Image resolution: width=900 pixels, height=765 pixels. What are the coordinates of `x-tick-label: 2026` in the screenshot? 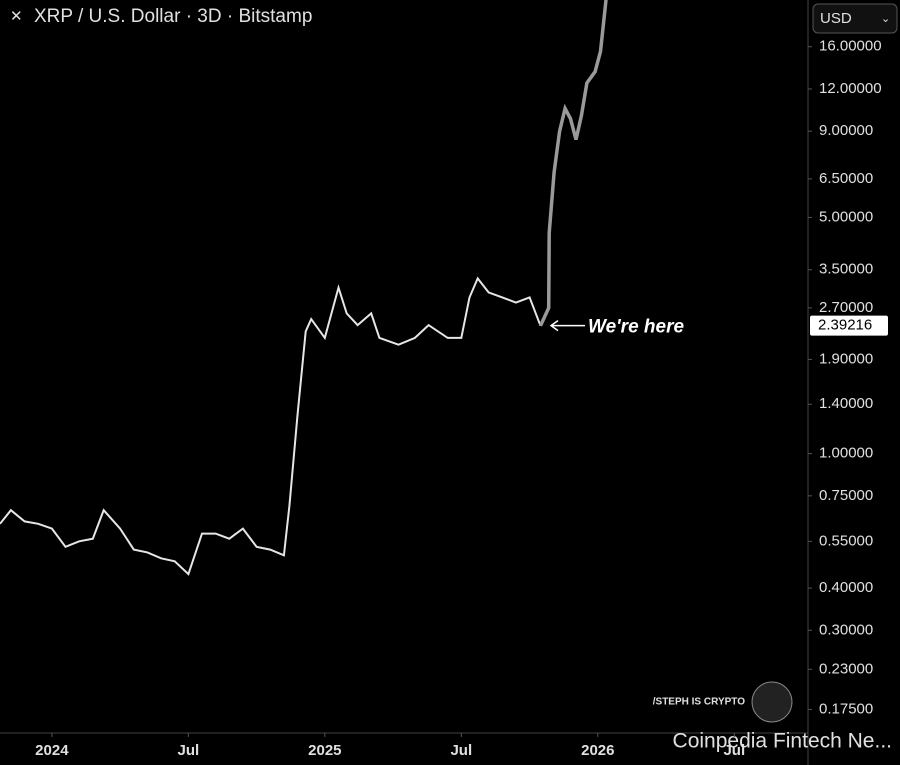 It's located at (597, 750).